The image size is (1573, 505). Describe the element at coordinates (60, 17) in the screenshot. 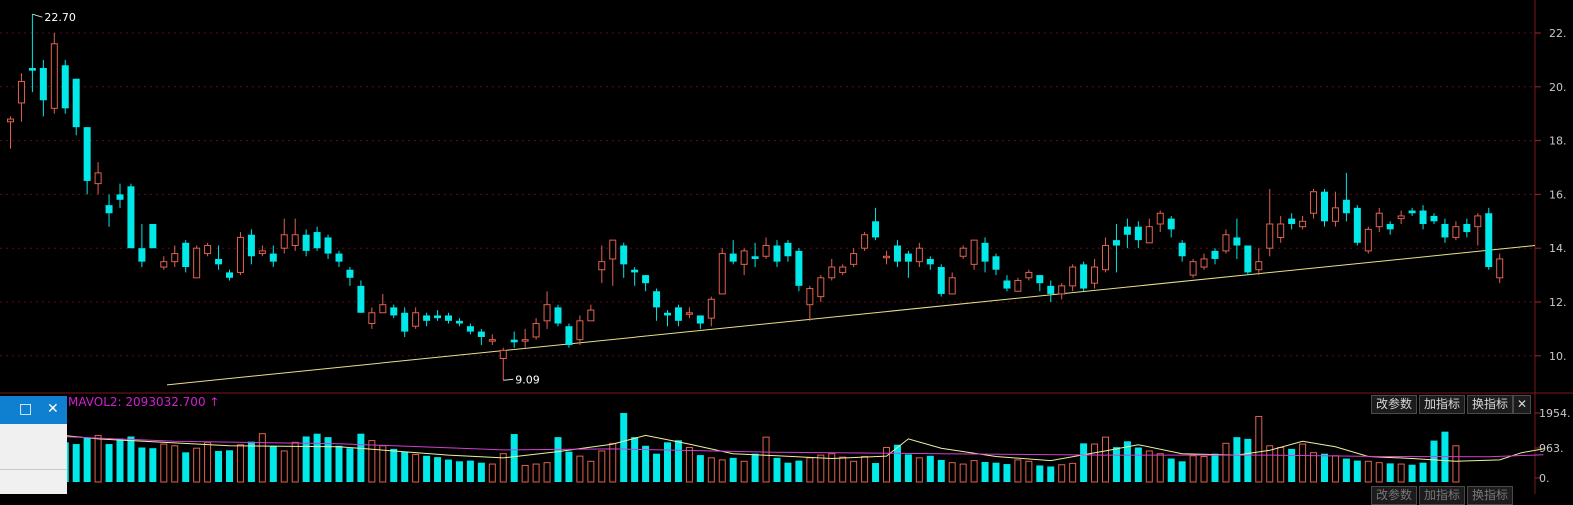

I see `high-label: 22.70` at that location.